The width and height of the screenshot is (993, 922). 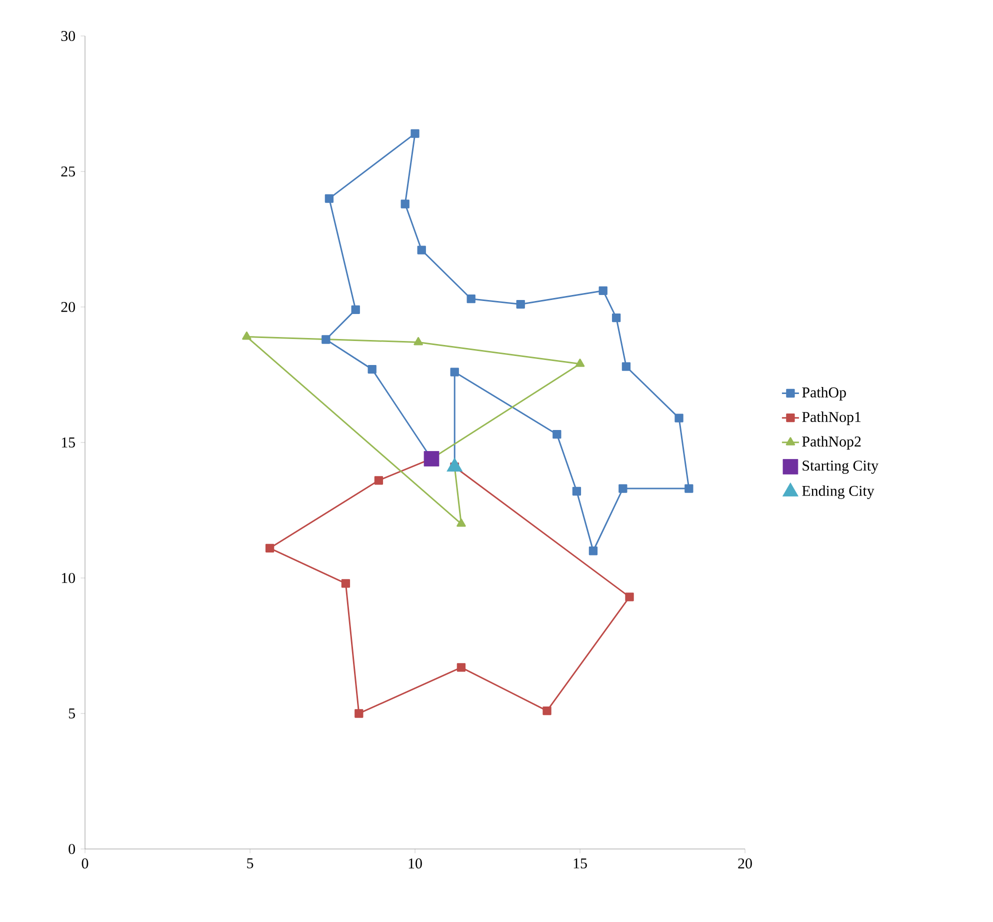 What do you see at coordinates (580, 863) in the screenshot?
I see `x-tick-label: 15` at bounding box center [580, 863].